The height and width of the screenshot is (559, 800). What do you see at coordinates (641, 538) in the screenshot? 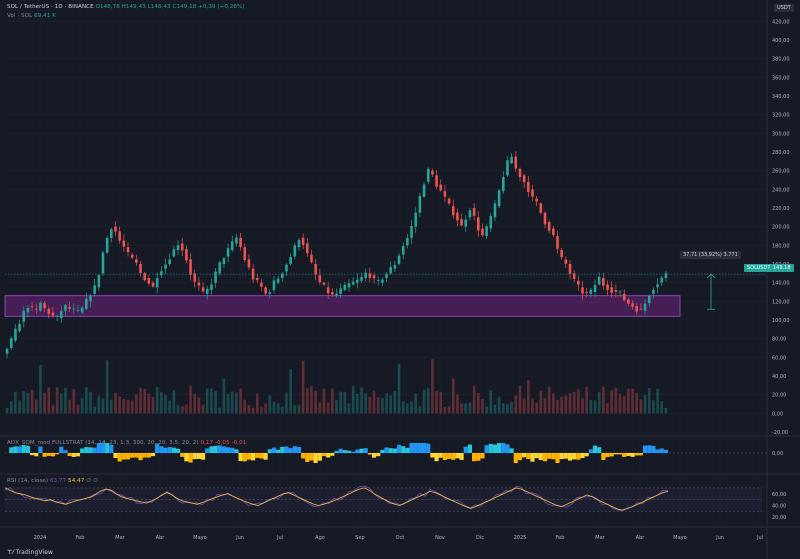
I see `time-axis-label: Abr` at bounding box center [641, 538].